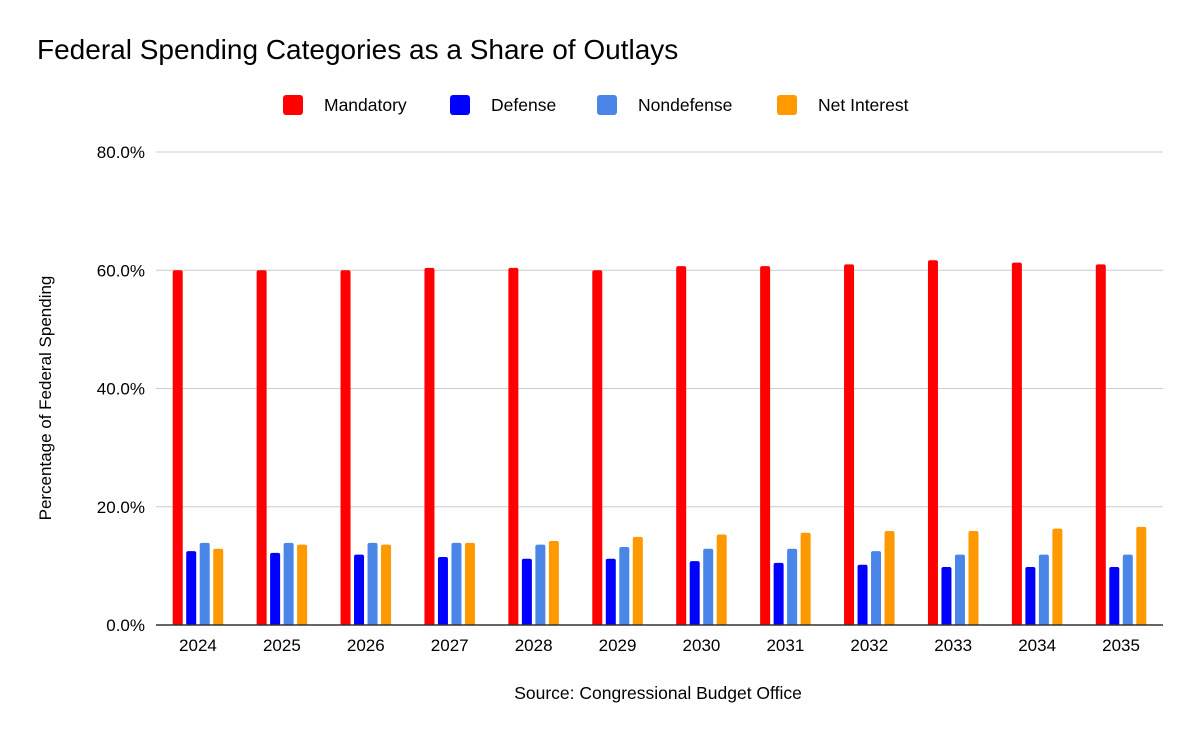 The width and height of the screenshot is (1200, 742). I want to click on legend-item-mandatory: Mandatory, so click(345, 105).